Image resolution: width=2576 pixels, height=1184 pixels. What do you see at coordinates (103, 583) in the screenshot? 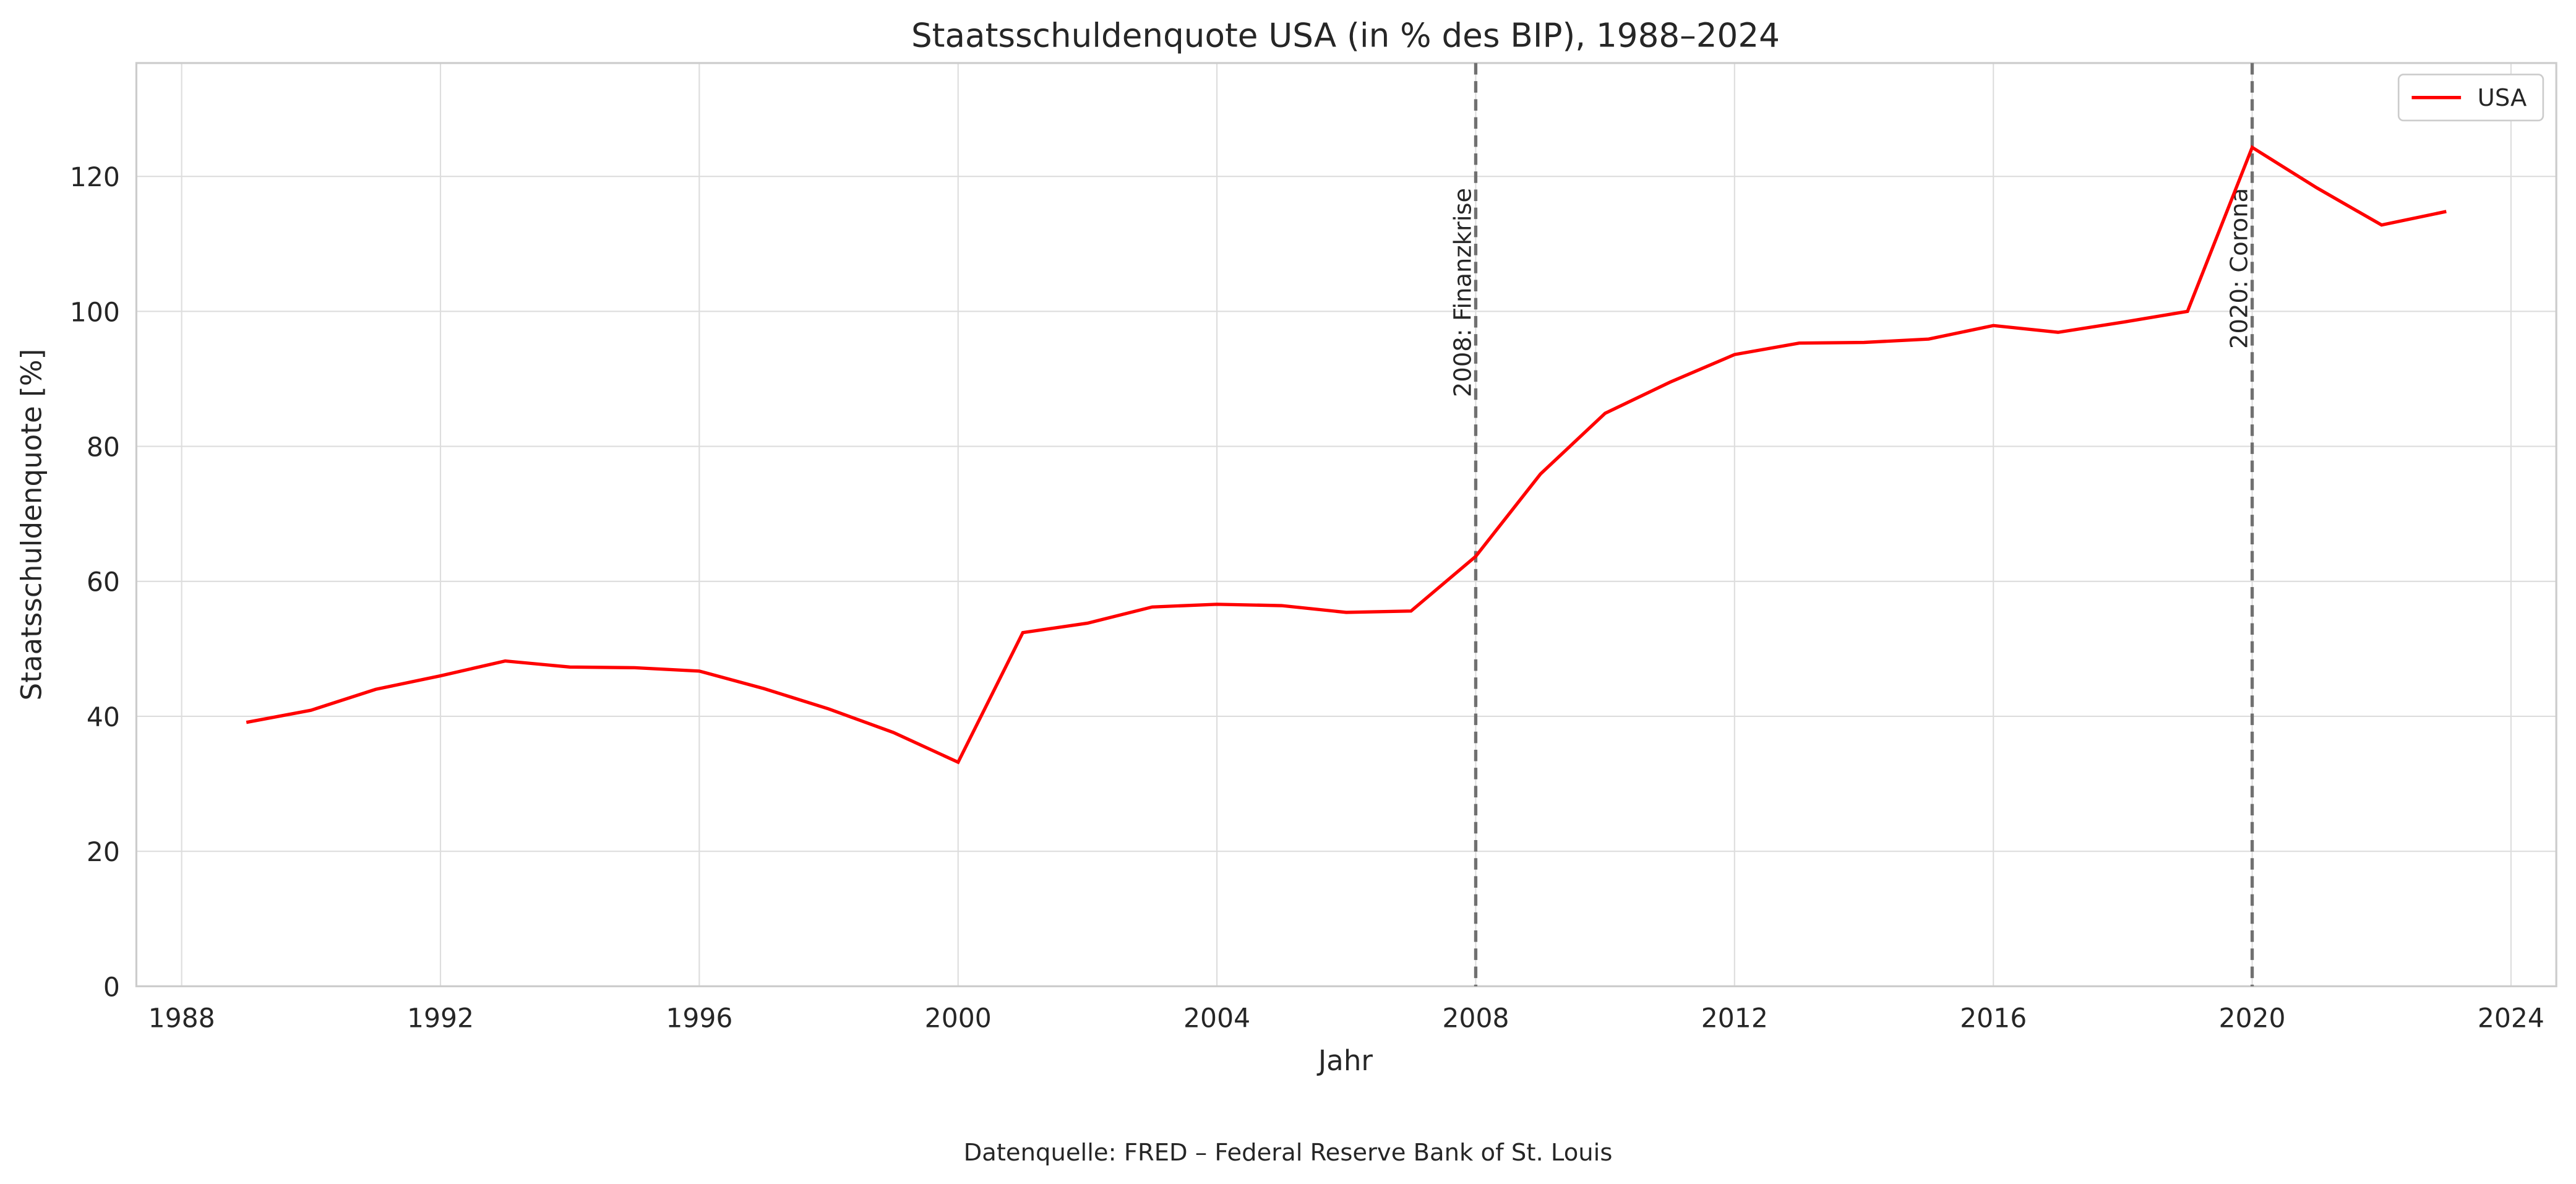
I see `y-tick-label: 60` at bounding box center [103, 583].